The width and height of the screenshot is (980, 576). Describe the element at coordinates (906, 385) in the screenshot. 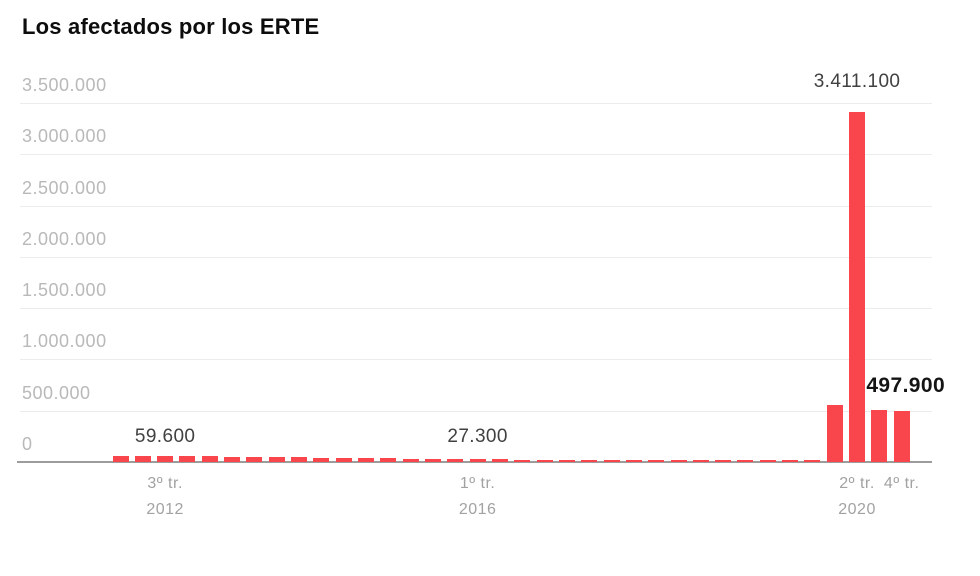

I see `value-label: 497.900` at that location.